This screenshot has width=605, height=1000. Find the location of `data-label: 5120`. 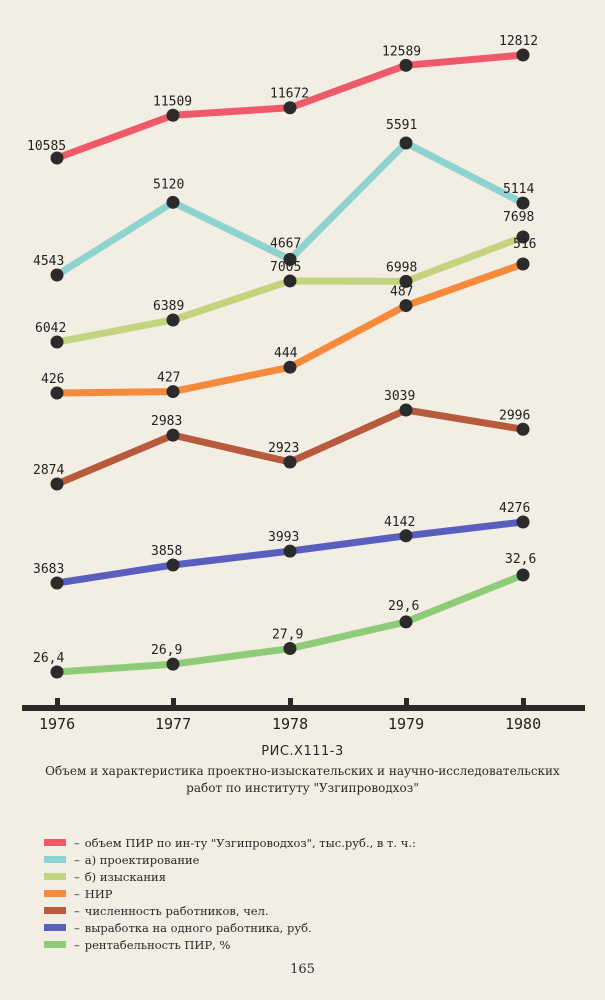

data-label: 5120 is located at coordinates (168, 184).